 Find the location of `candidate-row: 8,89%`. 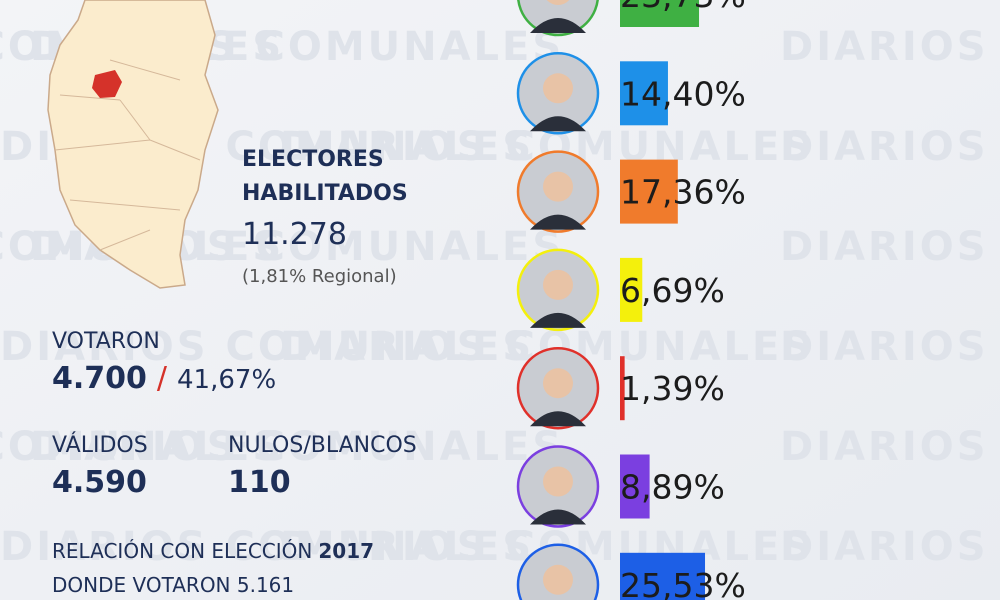

candidate-row: 8,89% is located at coordinates (620, 486).